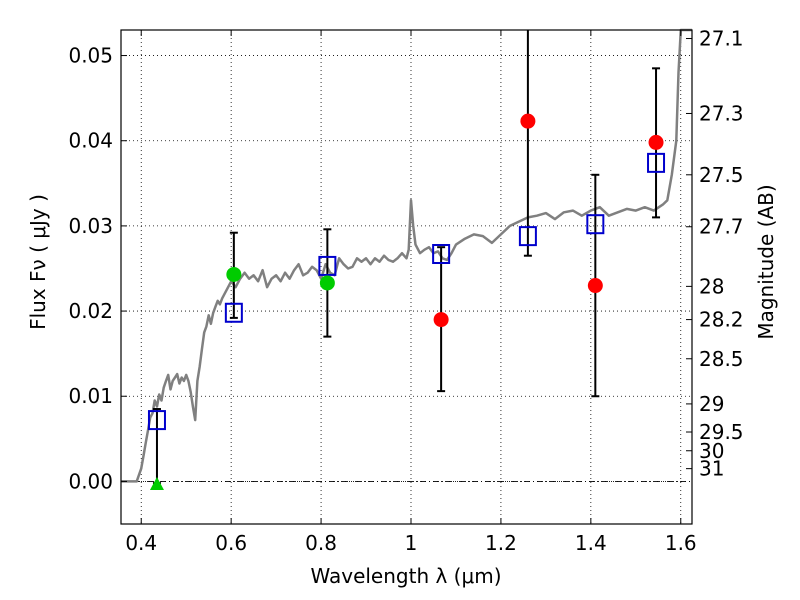  What do you see at coordinates (711, 286) in the screenshot?
I see `y2-tick-label: 28` at bounding box center [711, 286].